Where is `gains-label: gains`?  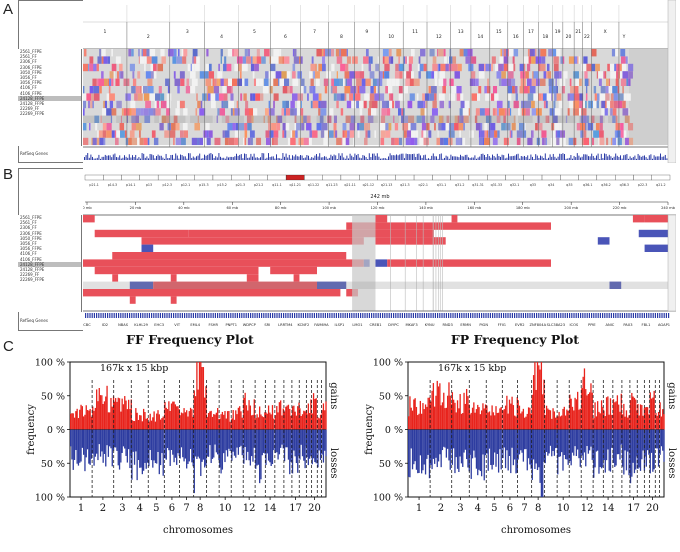
gains-label: gains is located at coordinates (333, 395).